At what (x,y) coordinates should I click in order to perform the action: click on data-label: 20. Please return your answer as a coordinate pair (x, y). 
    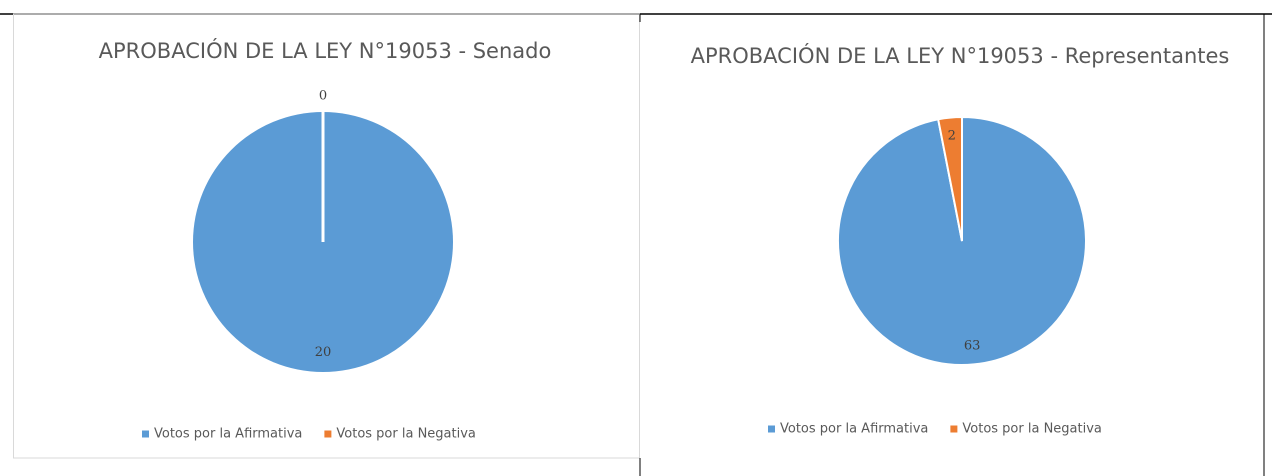
    Looking at the image, I should click on (323, 352).